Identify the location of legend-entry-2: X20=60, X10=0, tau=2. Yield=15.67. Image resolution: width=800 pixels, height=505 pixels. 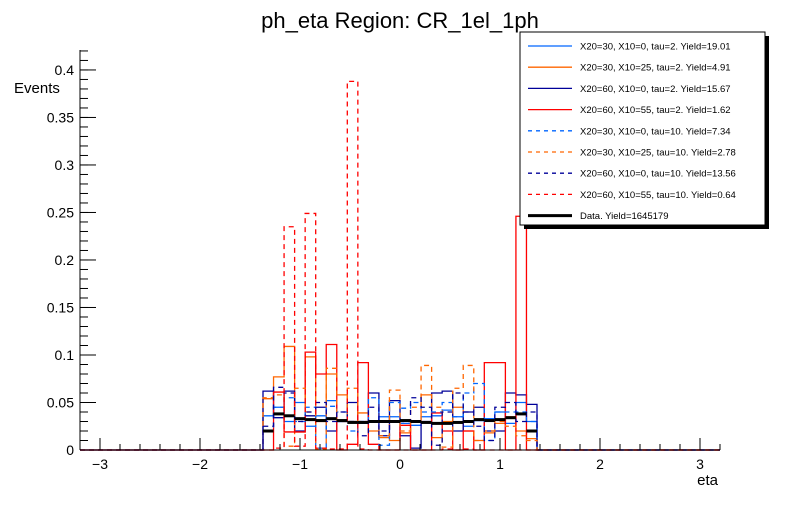
(655, 89).